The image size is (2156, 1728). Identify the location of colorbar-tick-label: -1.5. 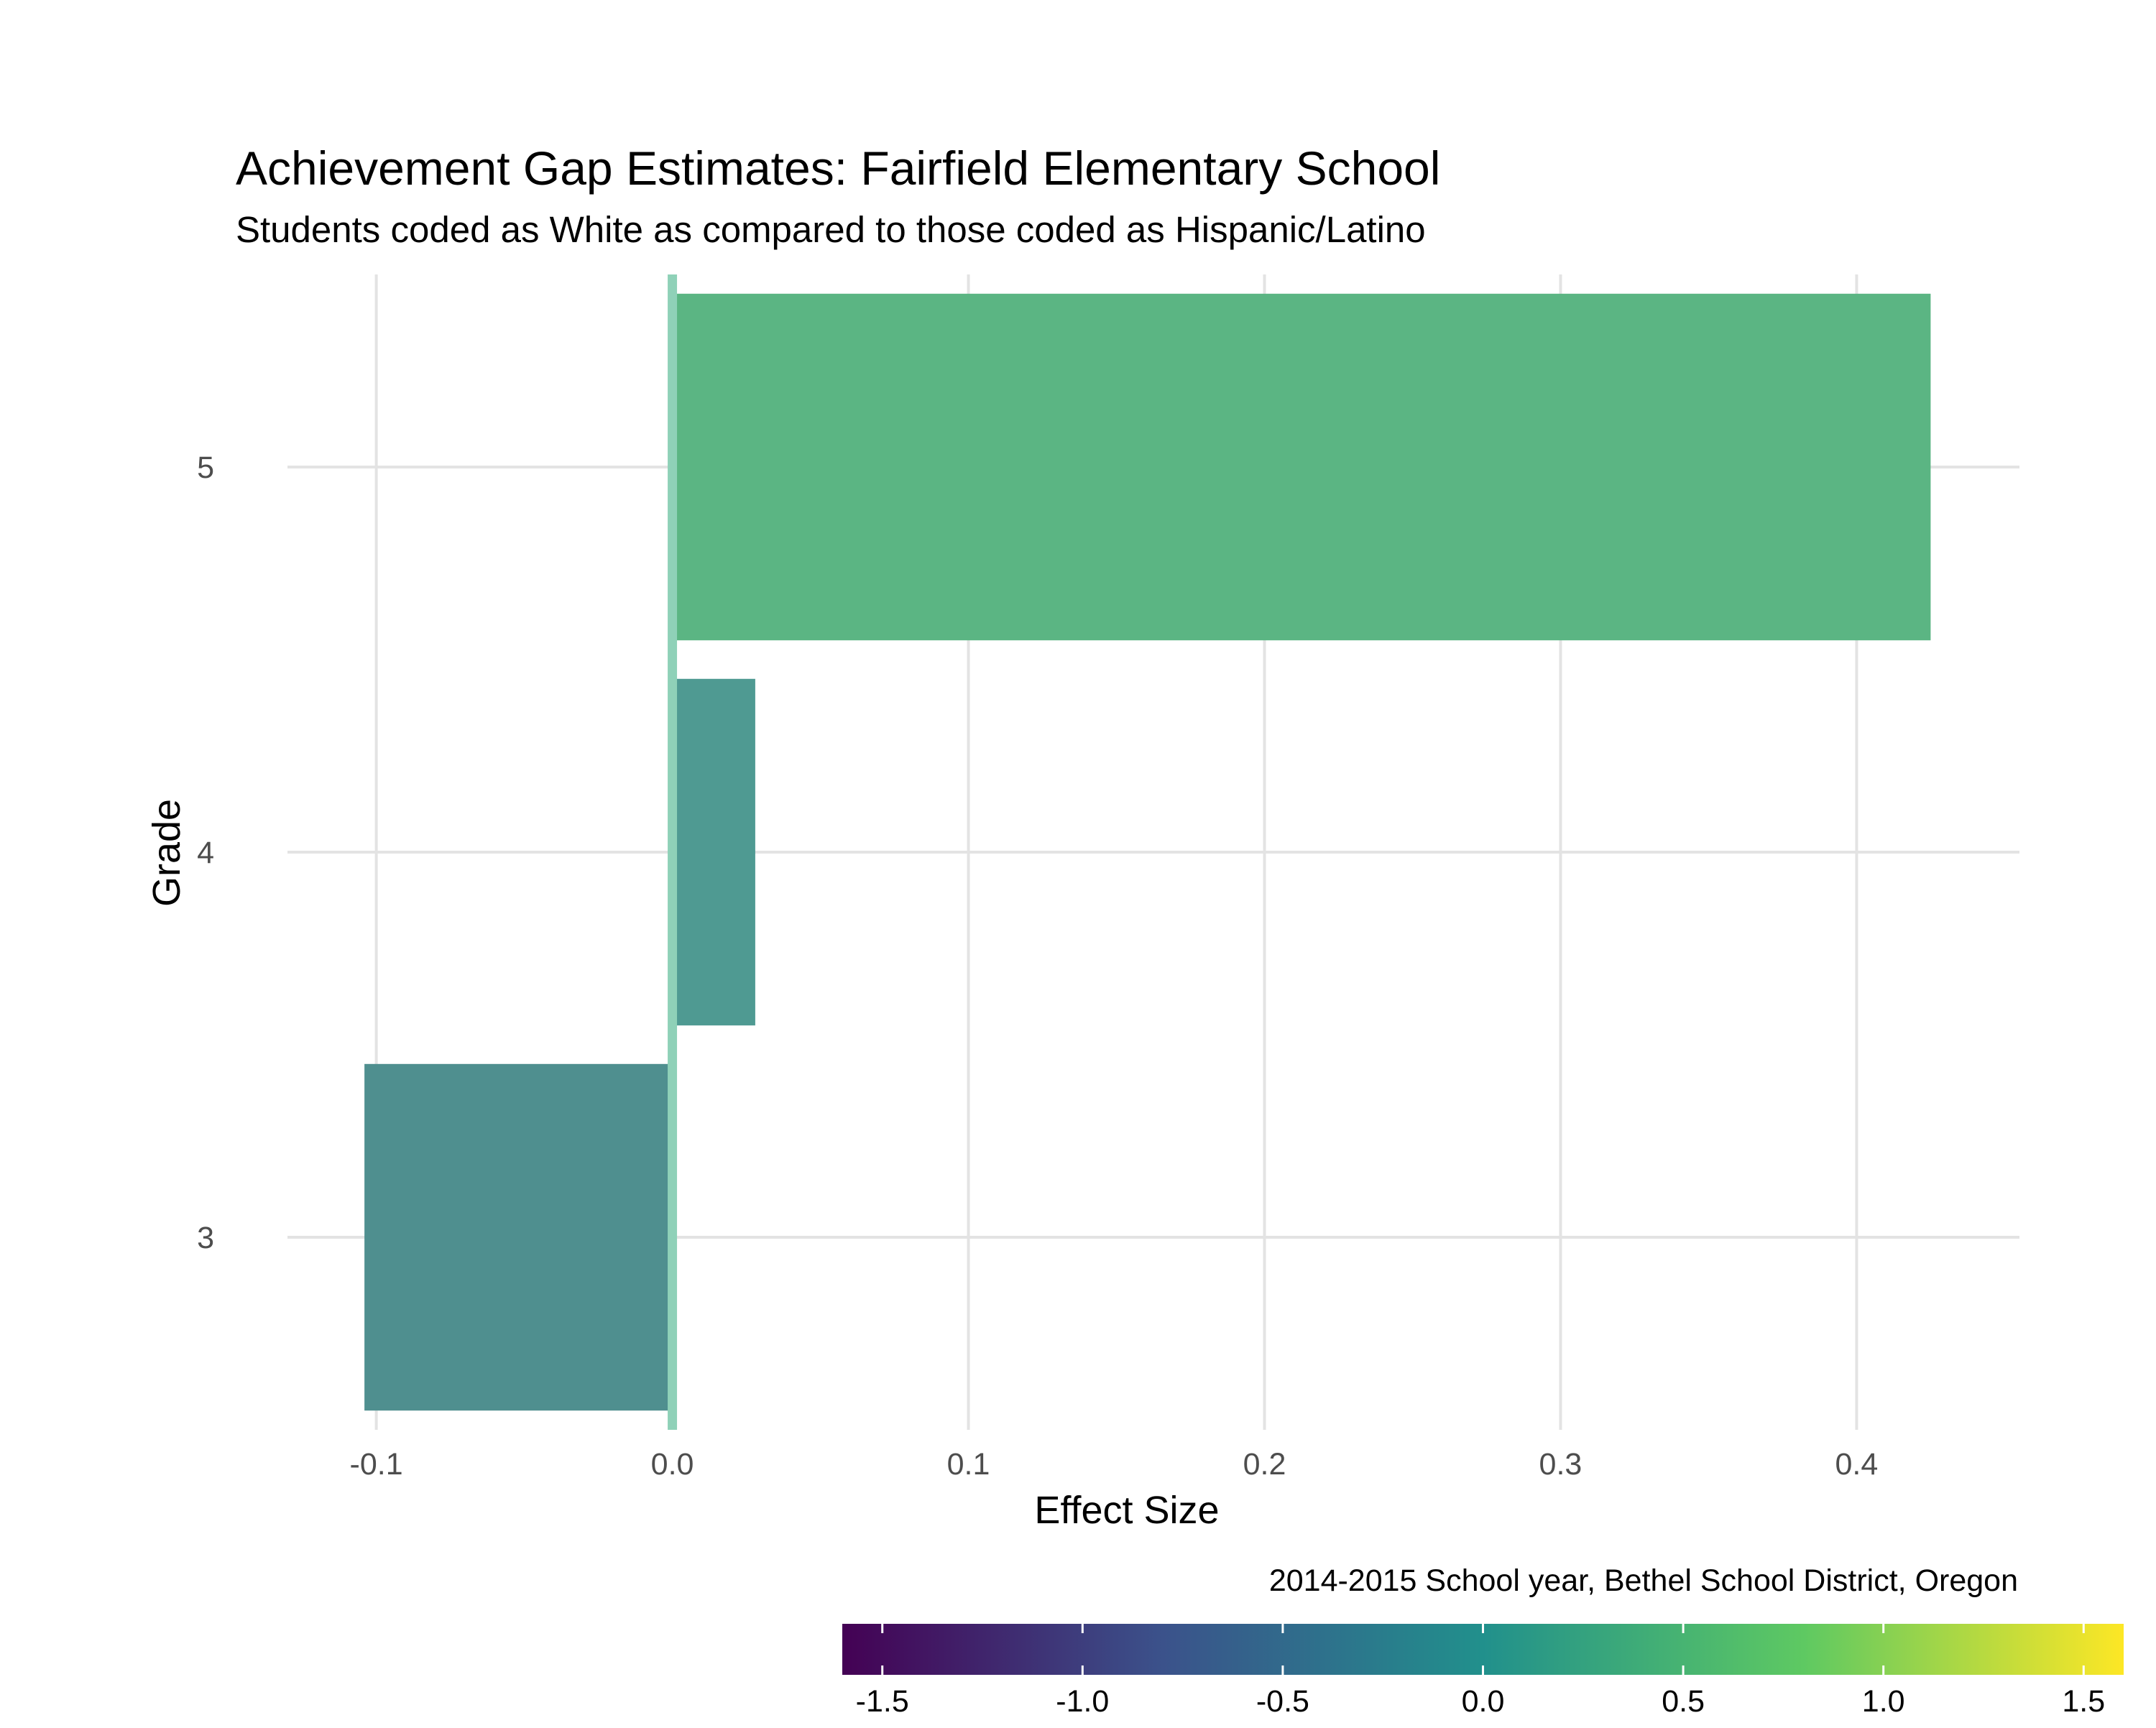
(882, 1702).